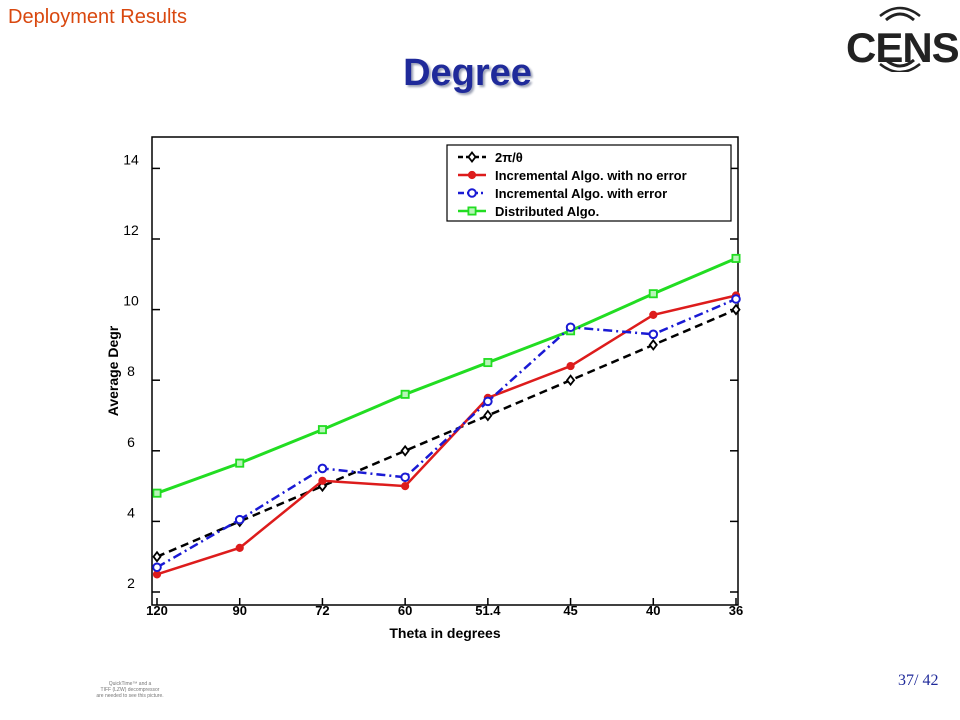 This screenshot has height=720, width=960. What do you see at coordinates (509, 157) in the screenshot?
I see `legend-label: 2π/θ` at bounding box center [509, 157].